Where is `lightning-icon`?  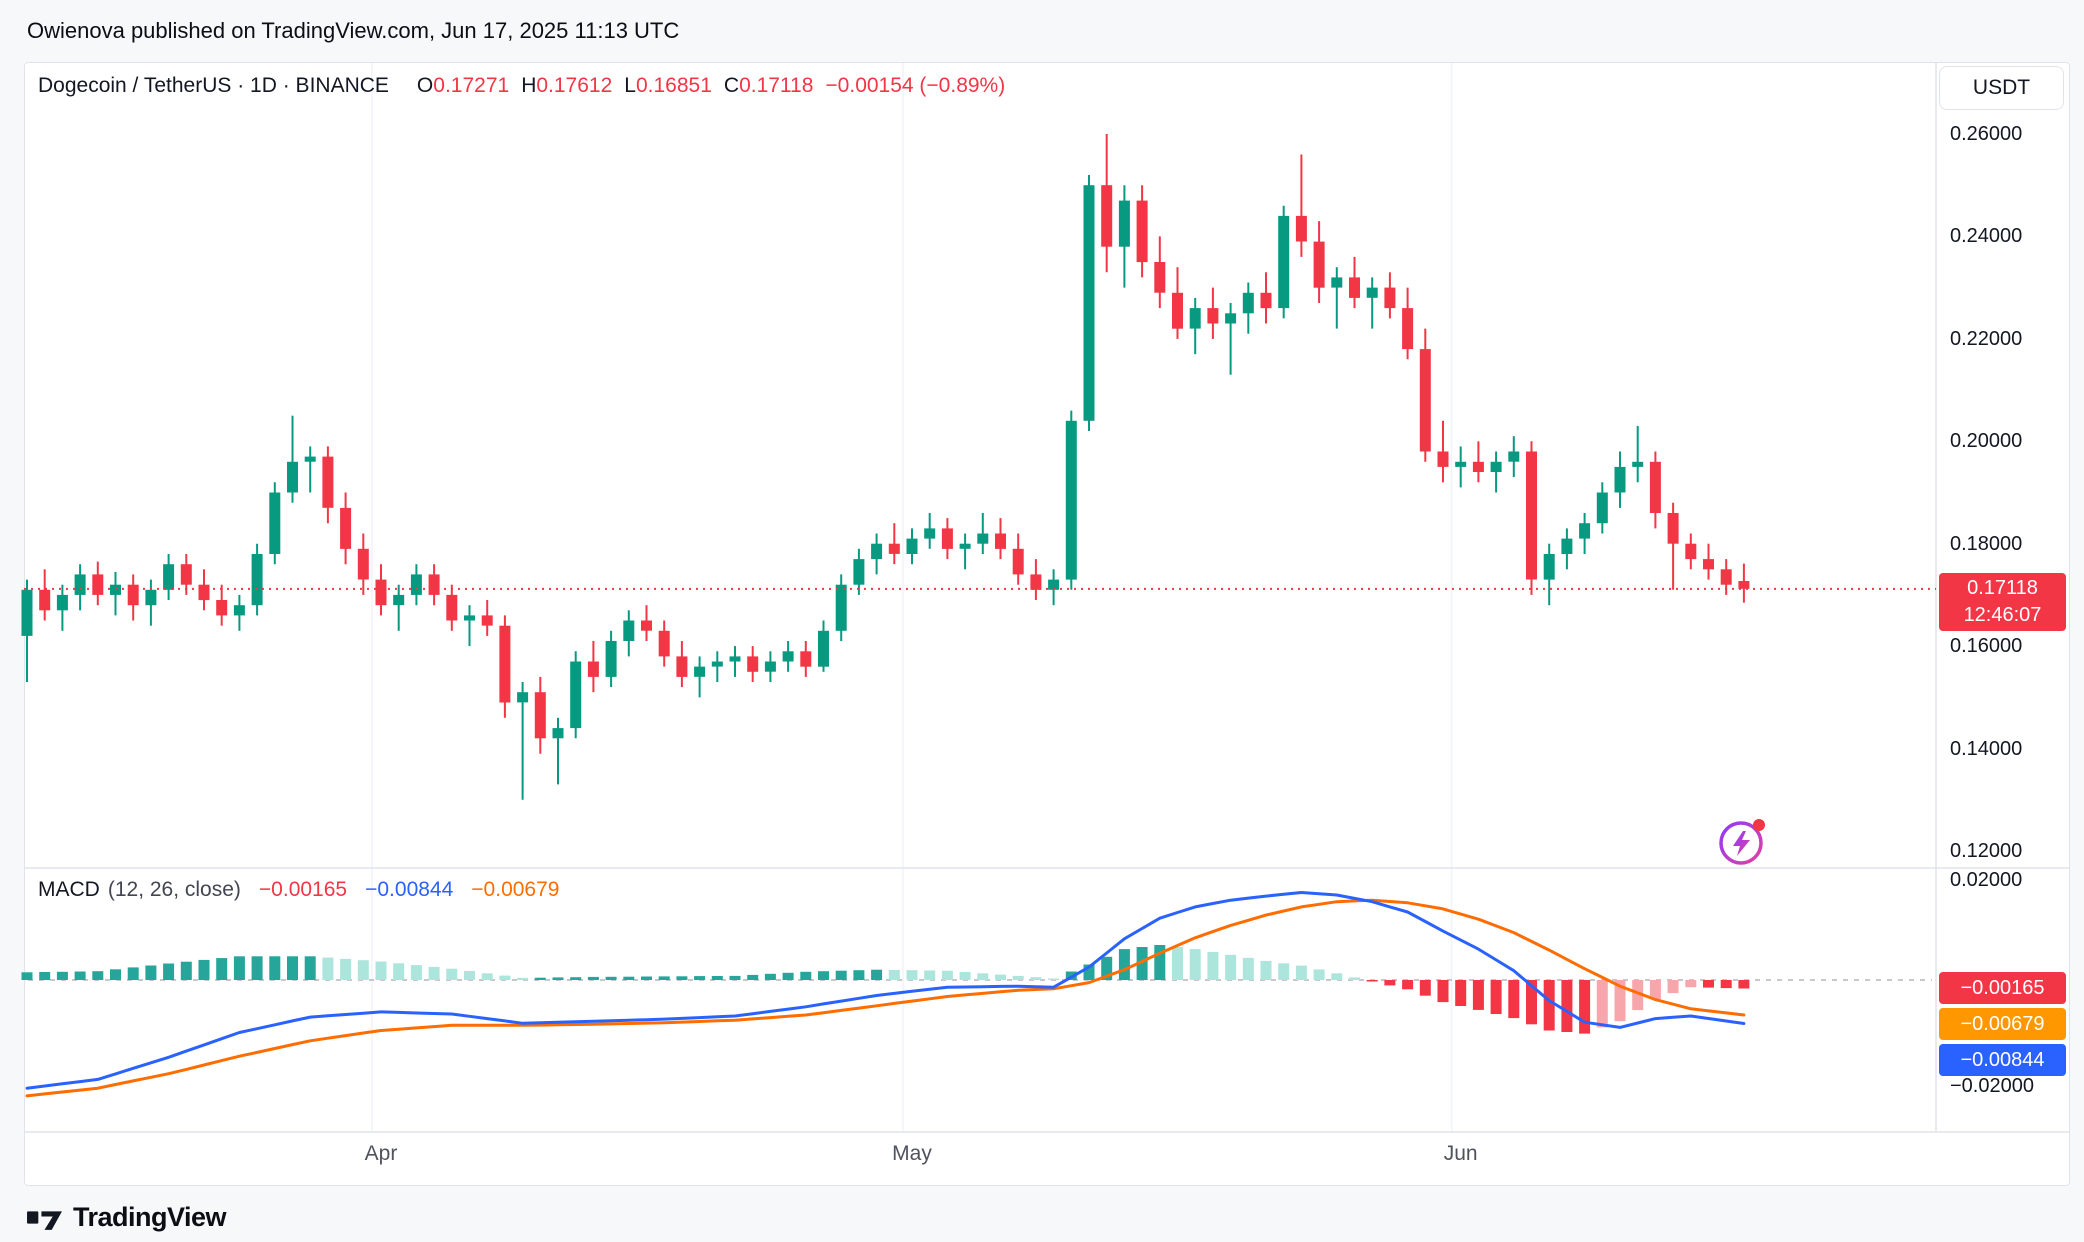 lightning-icon is located at coordinates (1742, 842).